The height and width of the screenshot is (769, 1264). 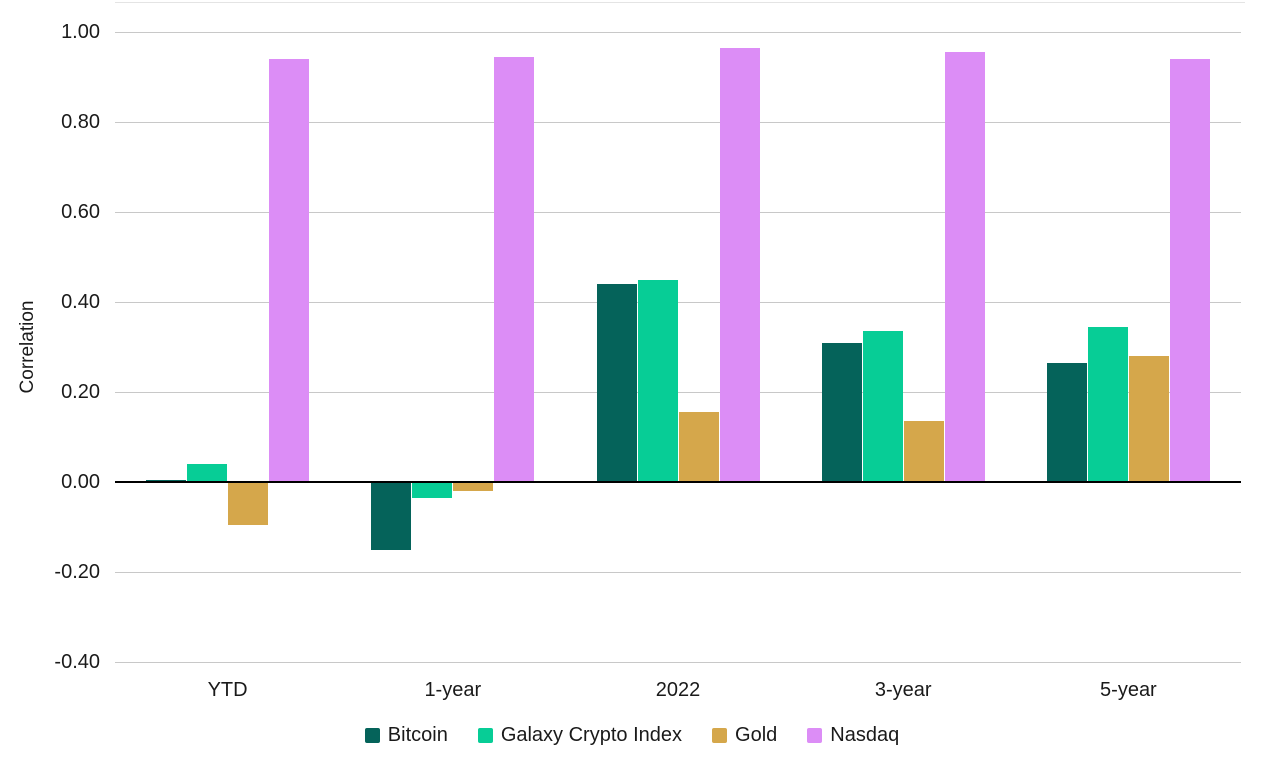 I want to click on bar-bitcoin-5-year, so click(x=1066, y=422).